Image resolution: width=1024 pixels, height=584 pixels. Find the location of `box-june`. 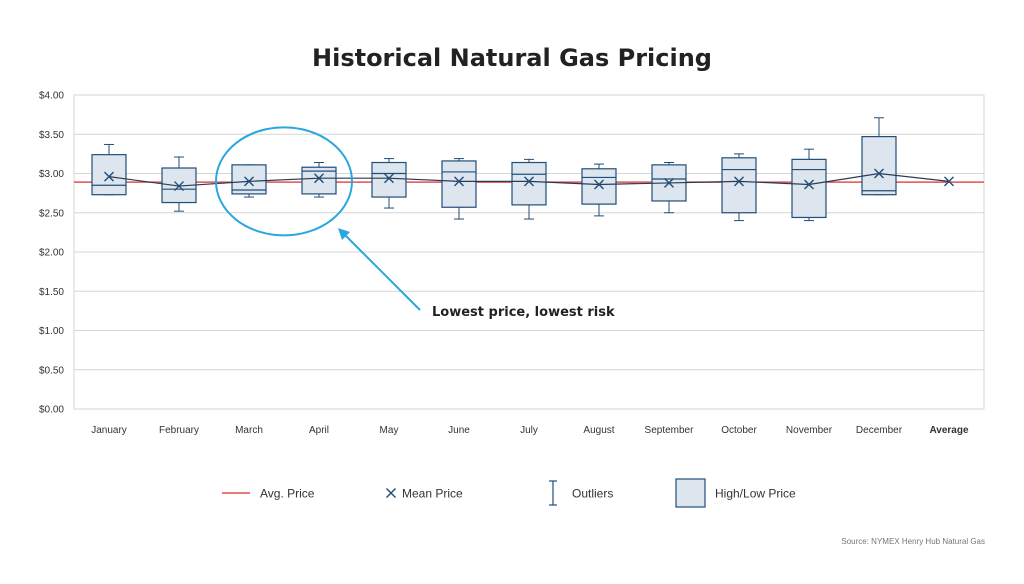

box-june is located at coordinates (459, 189).